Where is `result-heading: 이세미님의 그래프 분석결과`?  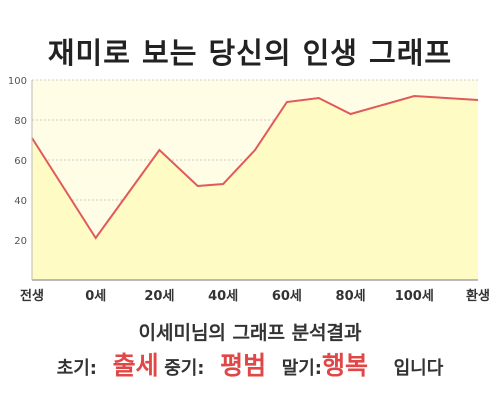
result-heading: 이세미님의 그래프 분석결과 is located at coordinates (250, 333).